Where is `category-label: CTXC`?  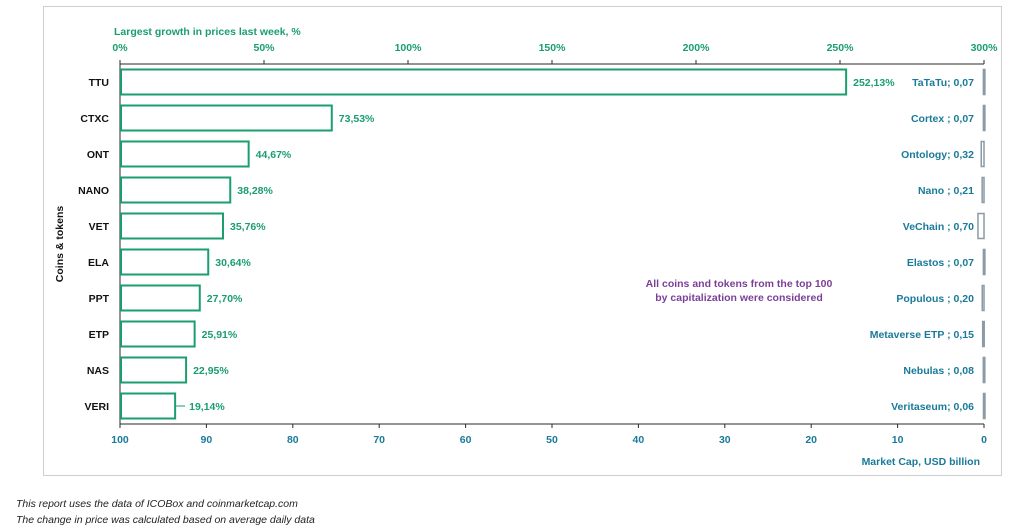
category-label: CTXC is located at coordinates (94, 119).